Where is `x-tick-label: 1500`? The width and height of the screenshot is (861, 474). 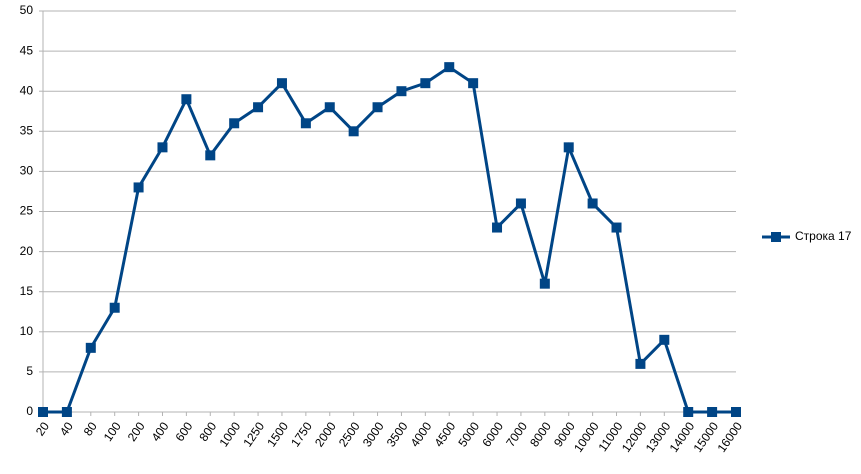 x-tick-label: 1500 is located at coordinates (277, 434).